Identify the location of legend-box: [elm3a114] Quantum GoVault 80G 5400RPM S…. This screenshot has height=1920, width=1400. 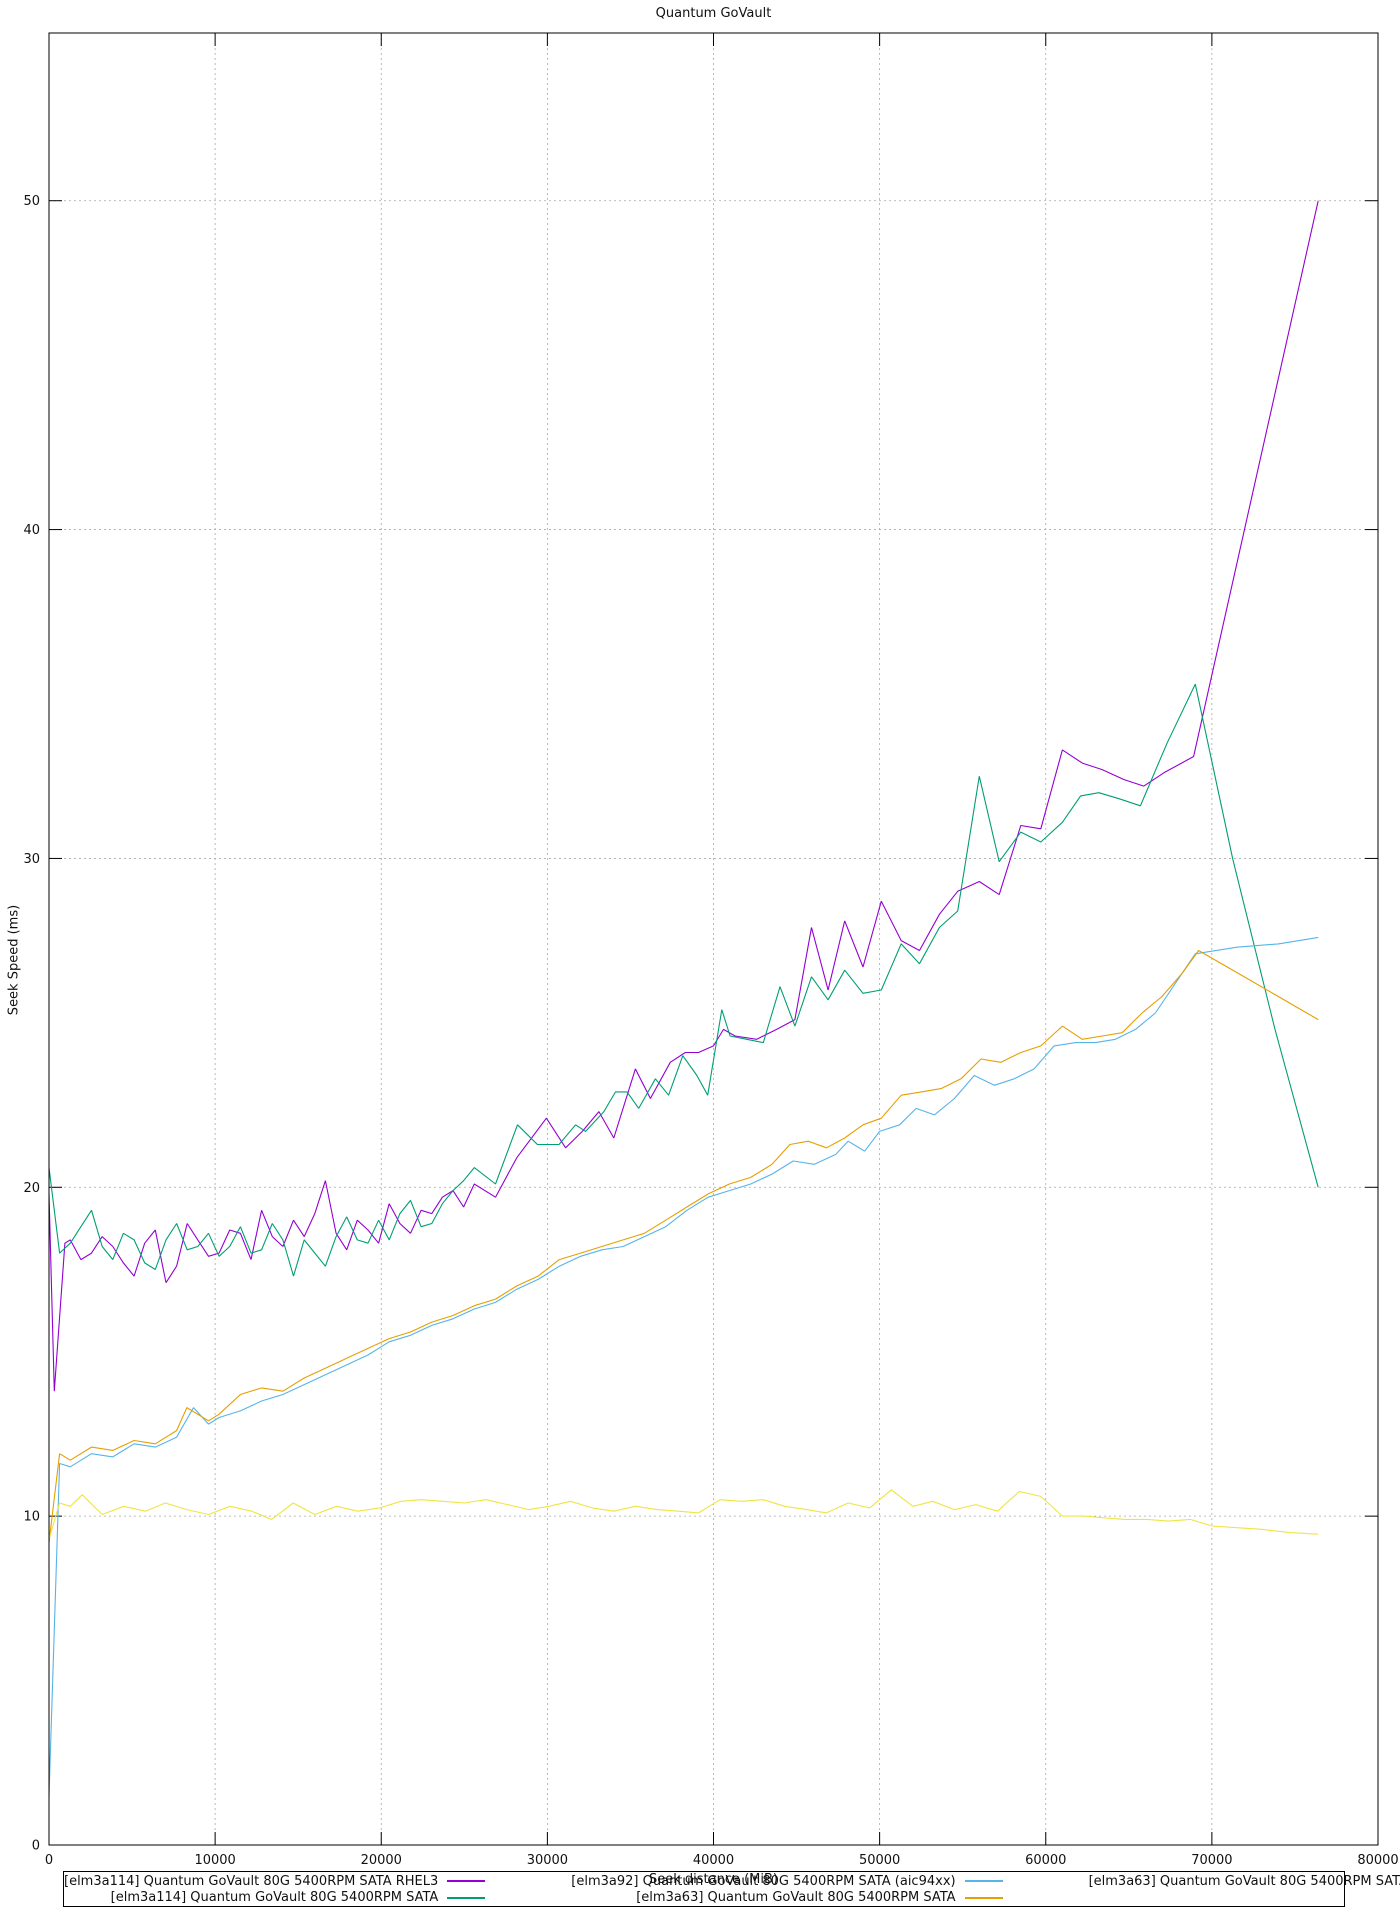
(731, 1889).